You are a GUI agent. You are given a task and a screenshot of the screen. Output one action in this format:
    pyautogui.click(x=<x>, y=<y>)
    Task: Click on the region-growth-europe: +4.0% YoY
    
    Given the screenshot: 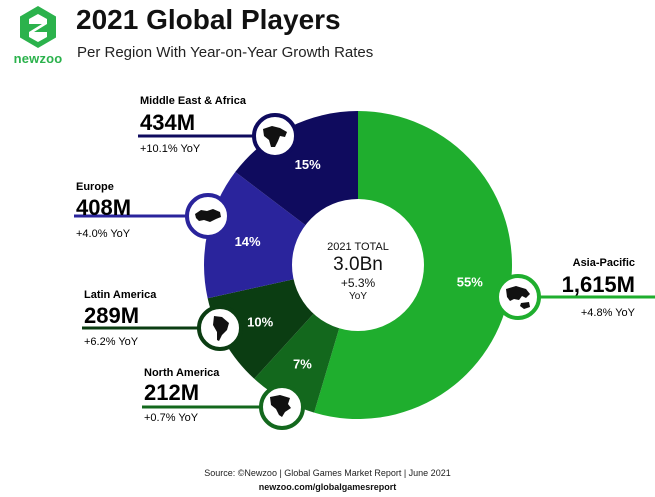 What is the action you would take?
    pyautogui.click(x=103, y=234)
    